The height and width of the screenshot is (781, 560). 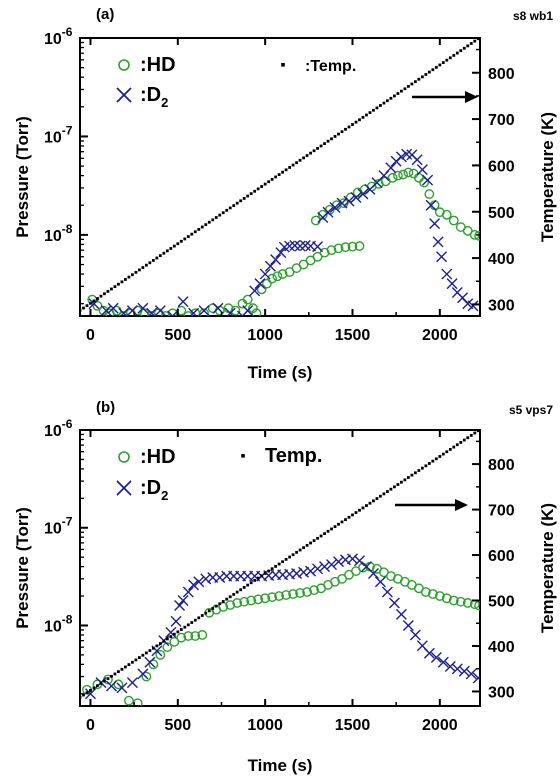 What do you see at coordinates (353, 725) in the screenshot?
I see `x-tick-label: 1500` at bounding box center [353, 725].